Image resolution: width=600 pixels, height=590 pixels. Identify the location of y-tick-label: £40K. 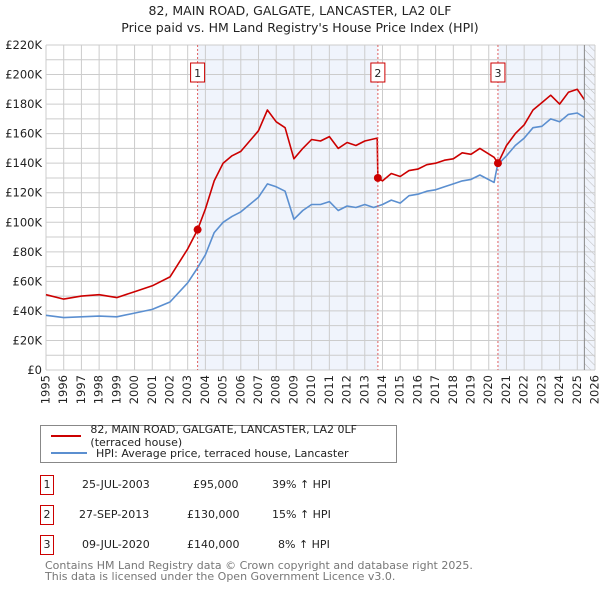
(28, 311).